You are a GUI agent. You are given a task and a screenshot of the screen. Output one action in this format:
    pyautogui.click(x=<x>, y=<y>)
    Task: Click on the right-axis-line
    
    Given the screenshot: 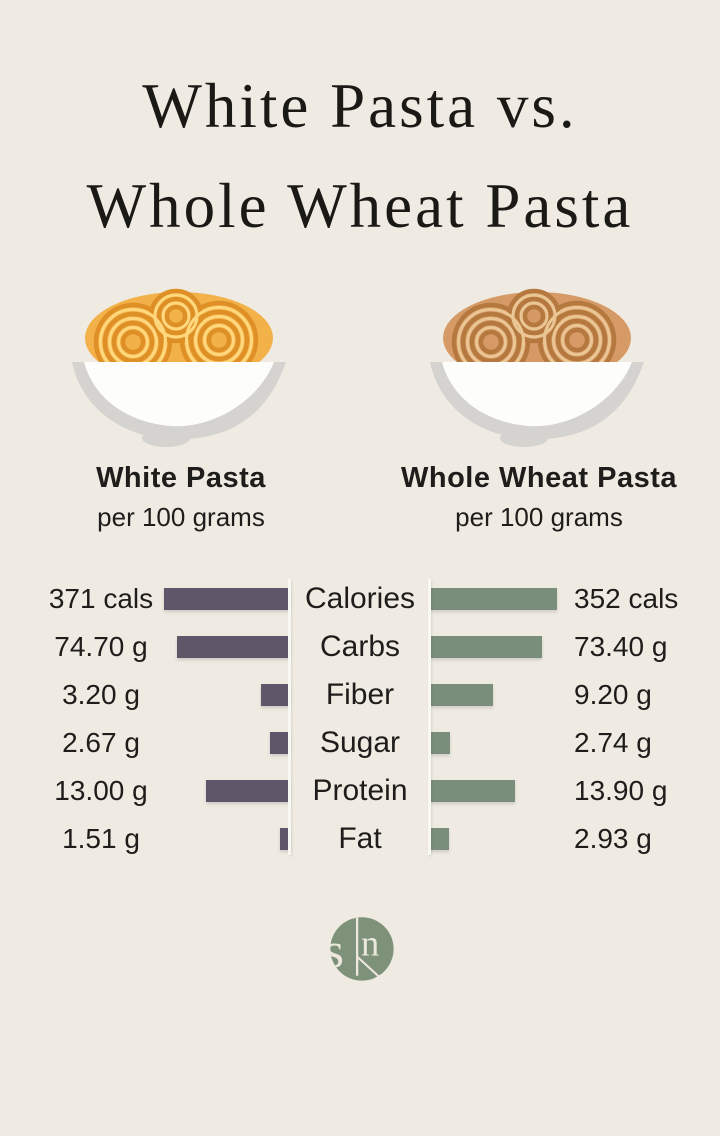 What is the action you would take?
    pyautogui.click(x=429, y=717)
    